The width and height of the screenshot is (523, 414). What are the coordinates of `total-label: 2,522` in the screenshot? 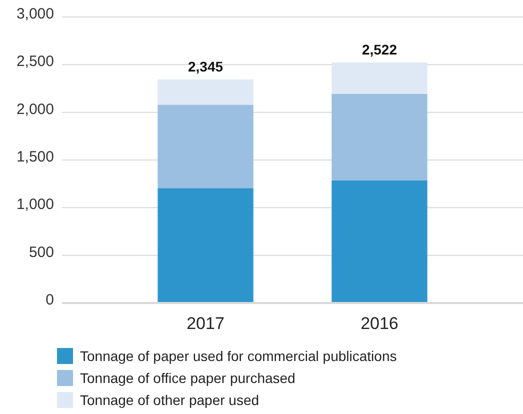 It's located at (380, 50).